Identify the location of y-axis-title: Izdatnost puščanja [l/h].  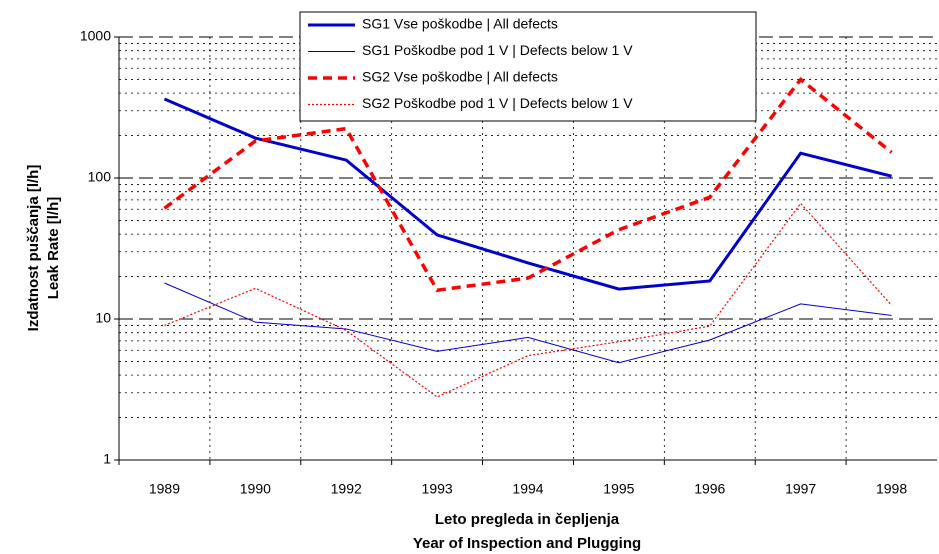
(33, 248).